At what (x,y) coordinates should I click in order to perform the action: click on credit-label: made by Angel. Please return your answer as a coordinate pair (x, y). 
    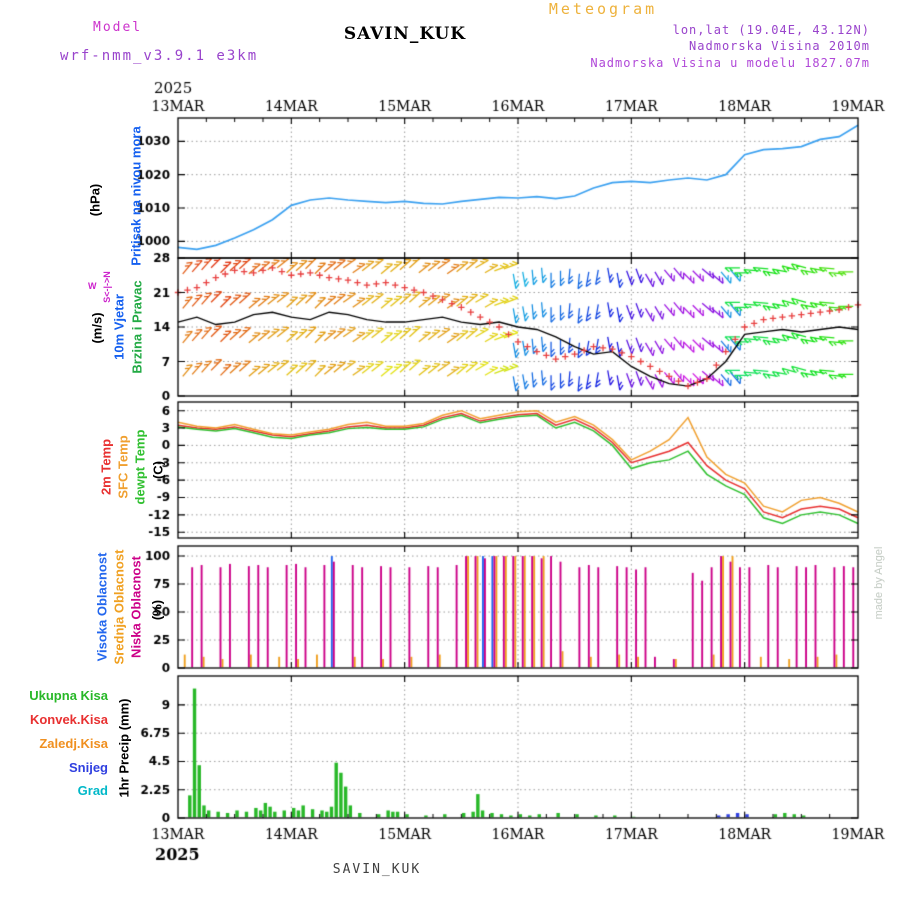
    Looking at the image, I should click on (879, 583).